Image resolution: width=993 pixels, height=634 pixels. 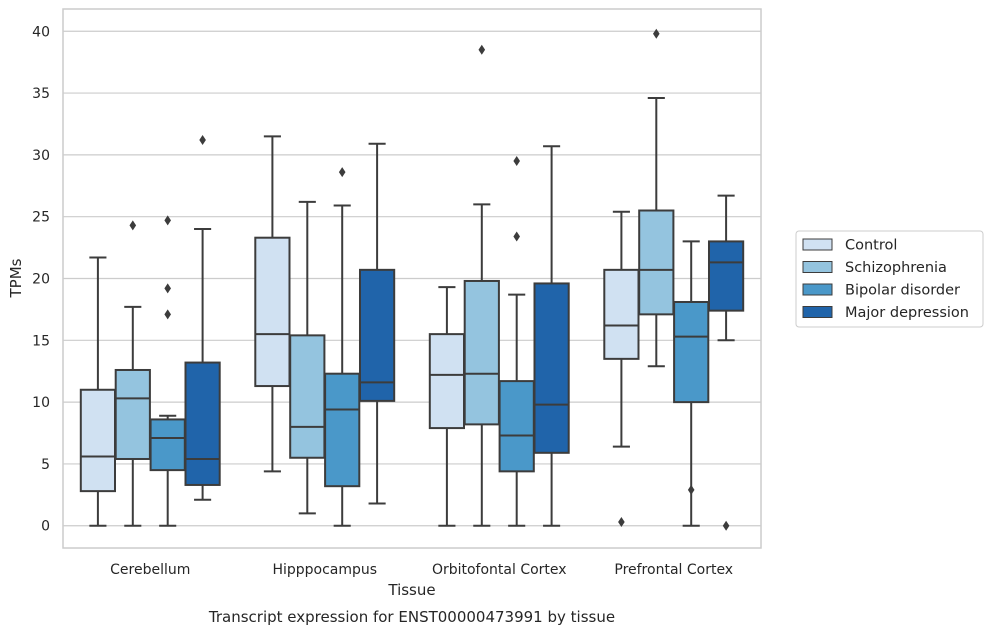 I want to click on y-tick-label: 20, so click(x=41, y=280).